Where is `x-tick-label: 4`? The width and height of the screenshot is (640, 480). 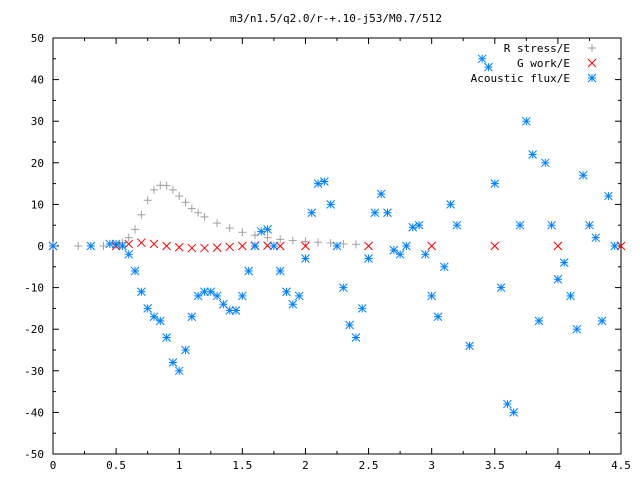 x-tick-label: 4 is located at coordinates (558, 465).